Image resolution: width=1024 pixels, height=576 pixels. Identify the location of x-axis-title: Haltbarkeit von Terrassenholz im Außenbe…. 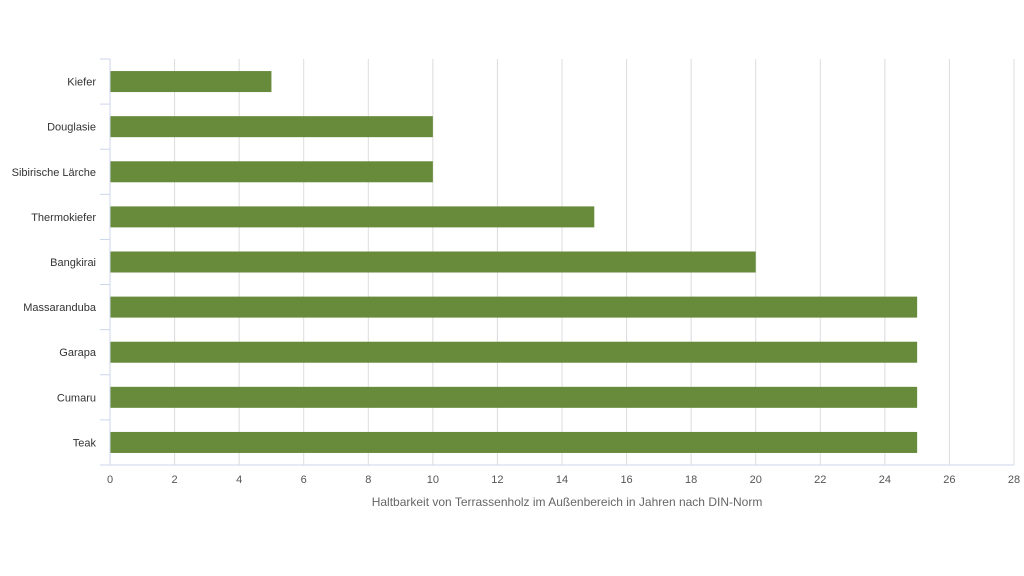
(567, 502).